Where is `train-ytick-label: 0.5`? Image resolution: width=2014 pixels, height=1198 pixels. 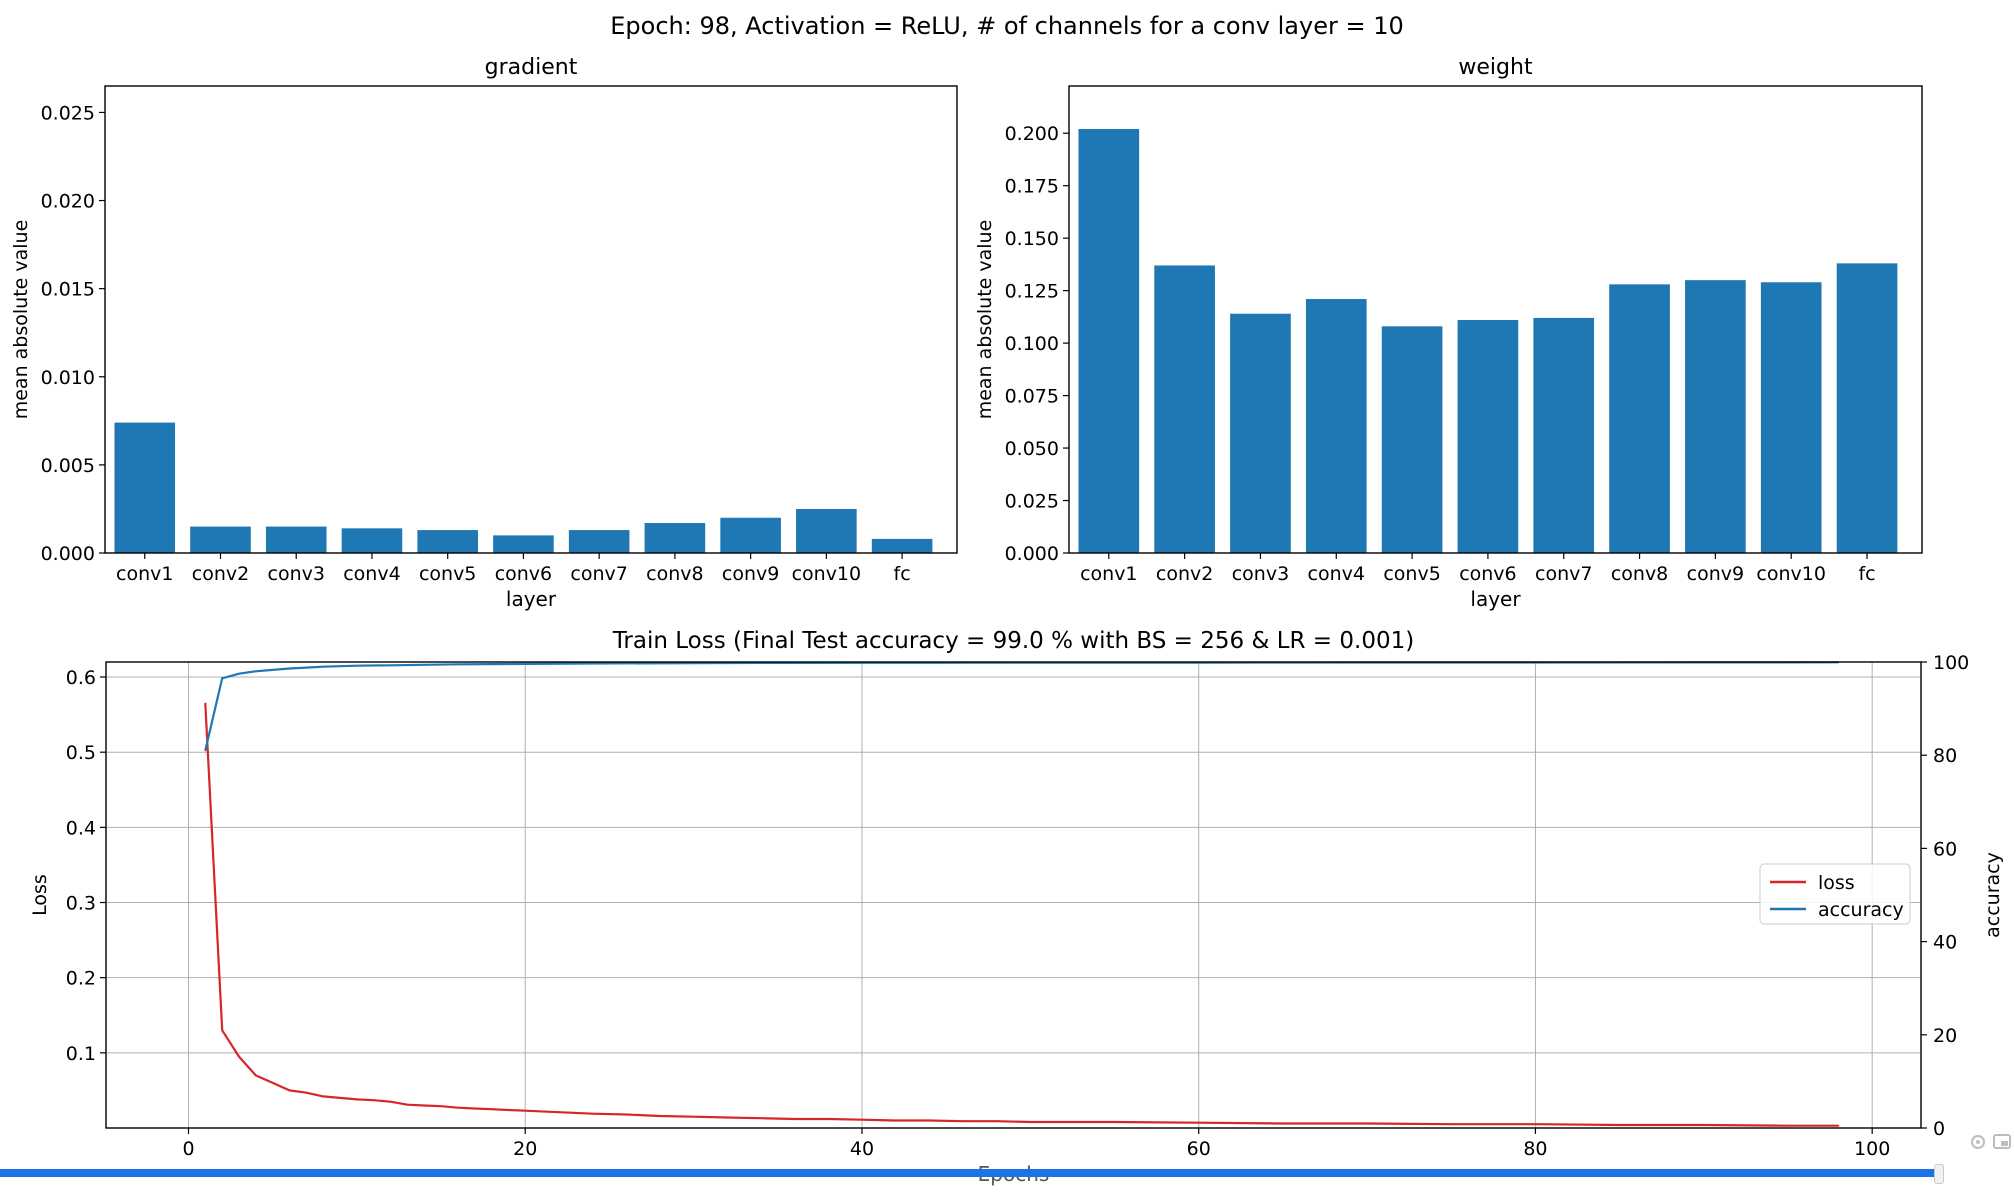
train-ytick-label: 0.5 is located at coordinates (81, 753).